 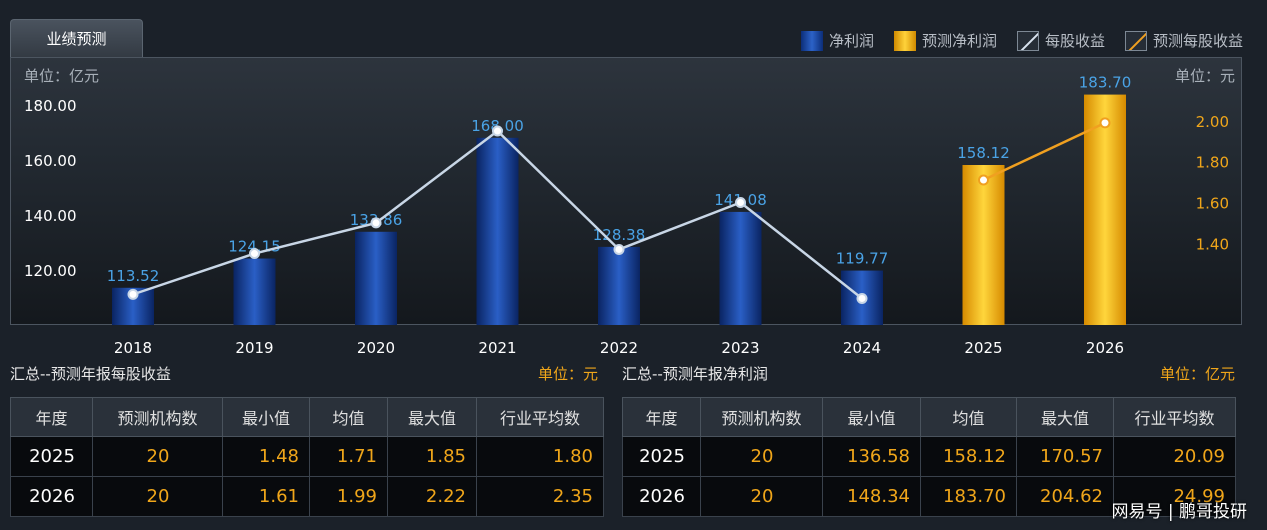 What do you see at coordinates (811, 40) in the screenshot?
I see `legend-swatch-net-profit` at bounding box center [811, 40].